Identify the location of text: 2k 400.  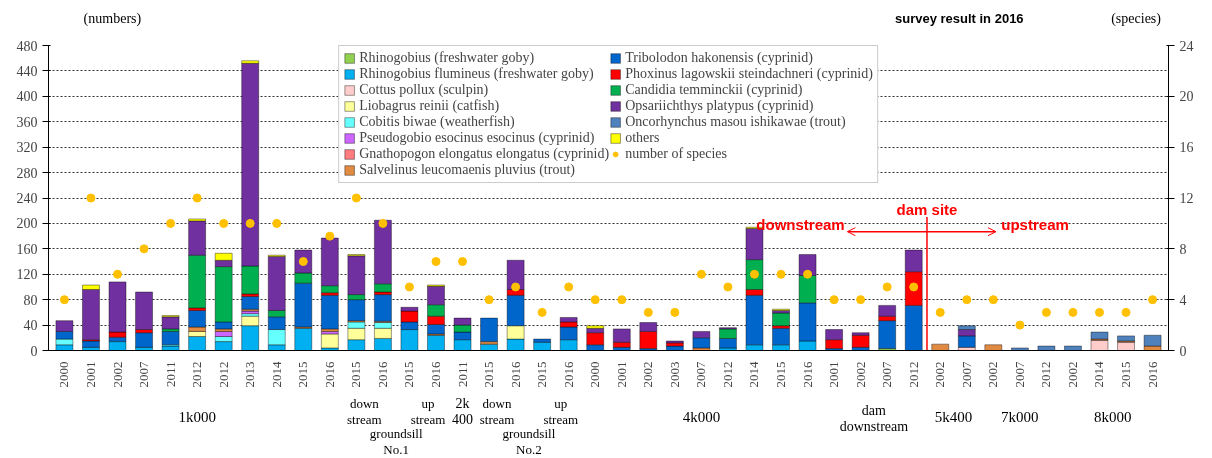
(463, 411).